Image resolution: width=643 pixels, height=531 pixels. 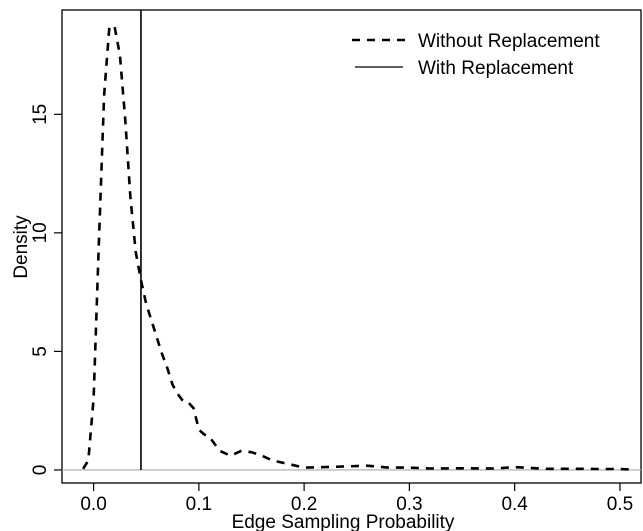 What do you see at coordinates (509, 41) in the screenshot?
I see `legend-label-without-replacement: Without Replacement` at bounding box center [509, 41].